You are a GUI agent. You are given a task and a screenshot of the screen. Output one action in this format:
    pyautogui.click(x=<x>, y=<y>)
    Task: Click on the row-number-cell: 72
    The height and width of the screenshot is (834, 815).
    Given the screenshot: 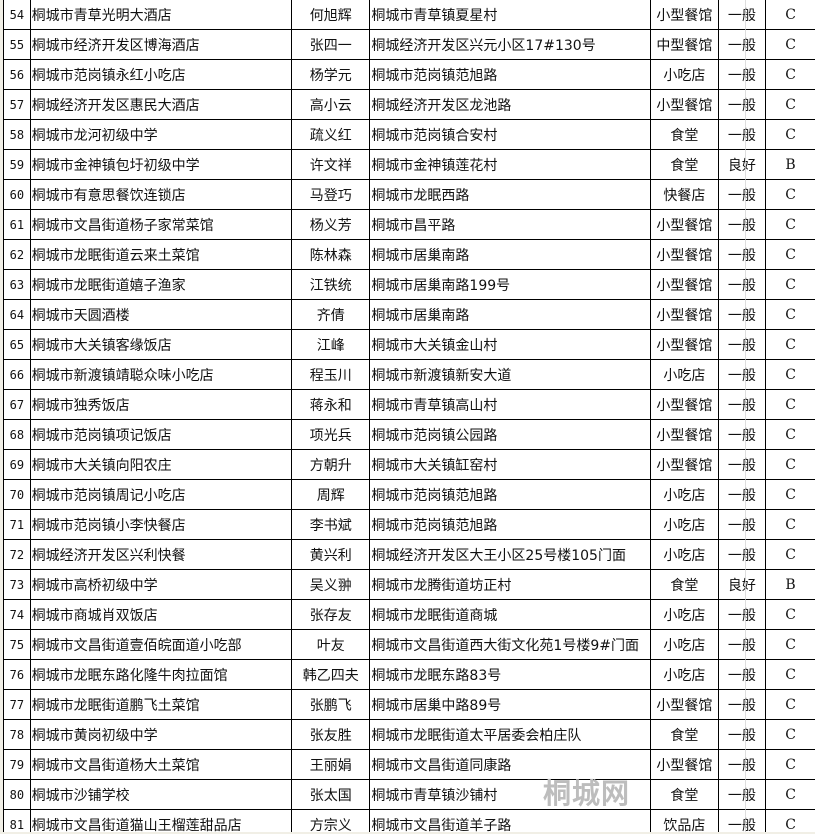 What is the action you would take?
    pyautogui.click(x=17, y=554)
    